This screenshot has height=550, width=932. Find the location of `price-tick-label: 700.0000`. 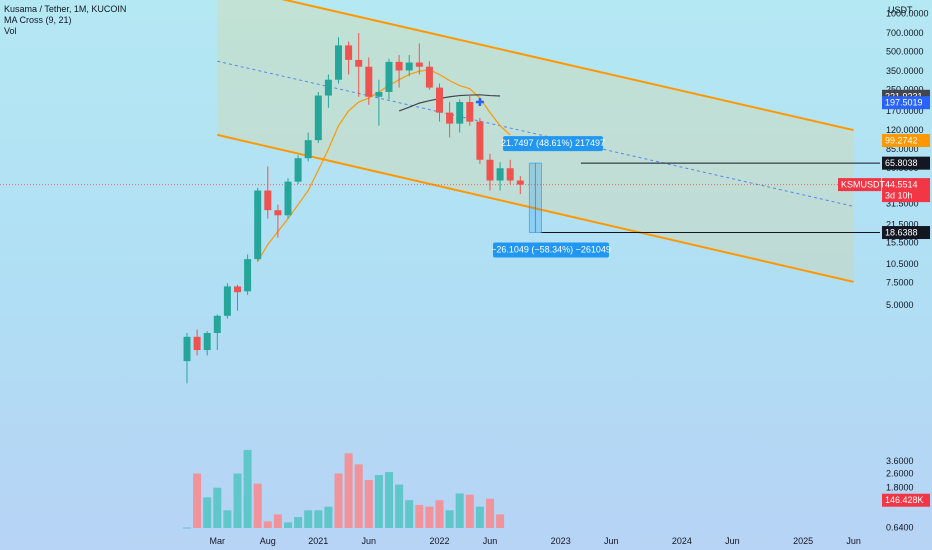

price-tick-label: 700.0000 is located at coordinates (905, 33).